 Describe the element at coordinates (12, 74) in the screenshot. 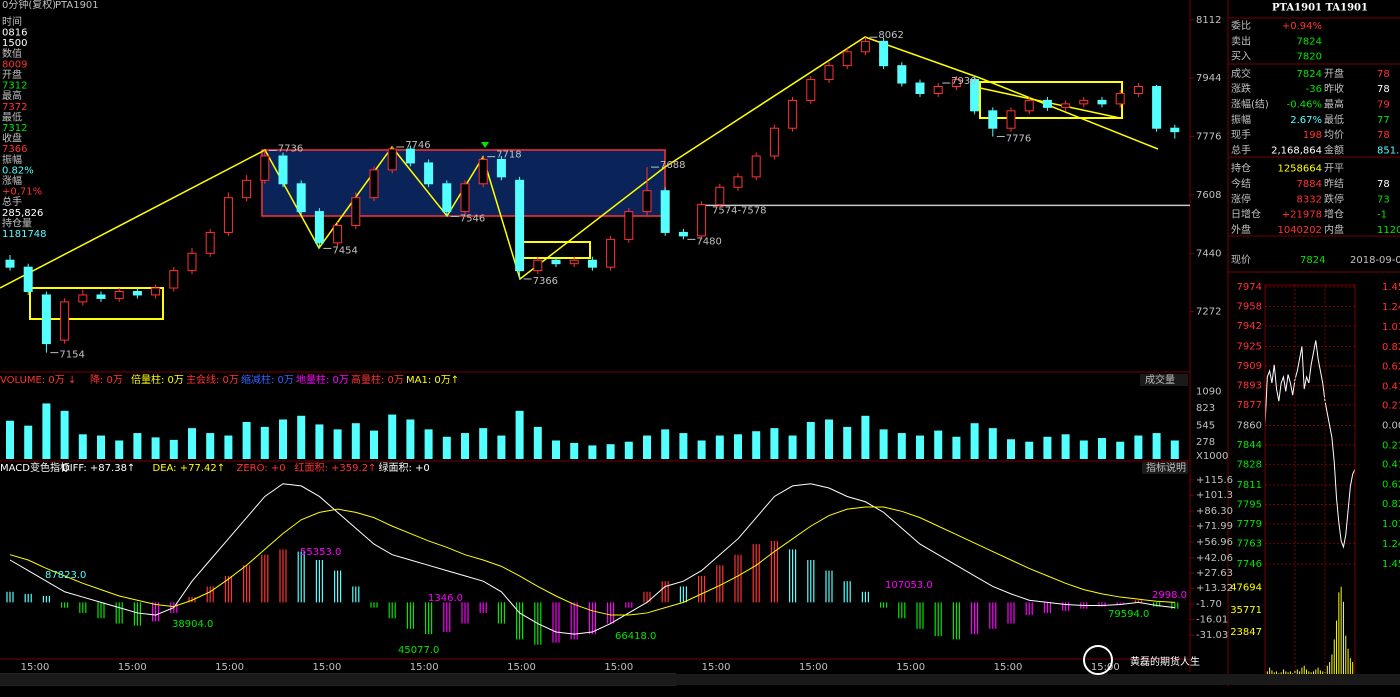

I see `info-item: 开盘` at that location.